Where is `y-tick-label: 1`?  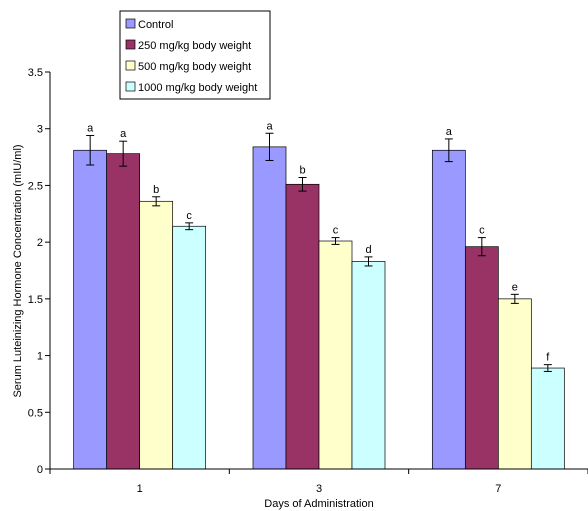 y-tick-label: 1 is located at coordinates (40, 357).